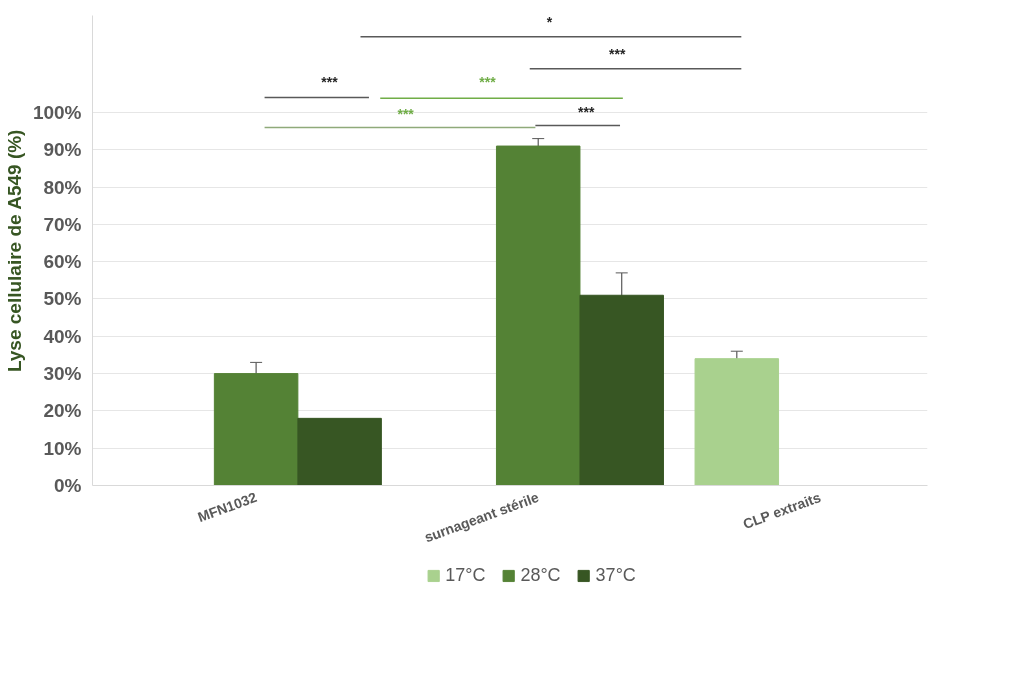 This screenshot has width=1031, height=697. Describe the element at coordinates (62, 187) in the screenshot. I see `y-tick-label: 80%` at that location.